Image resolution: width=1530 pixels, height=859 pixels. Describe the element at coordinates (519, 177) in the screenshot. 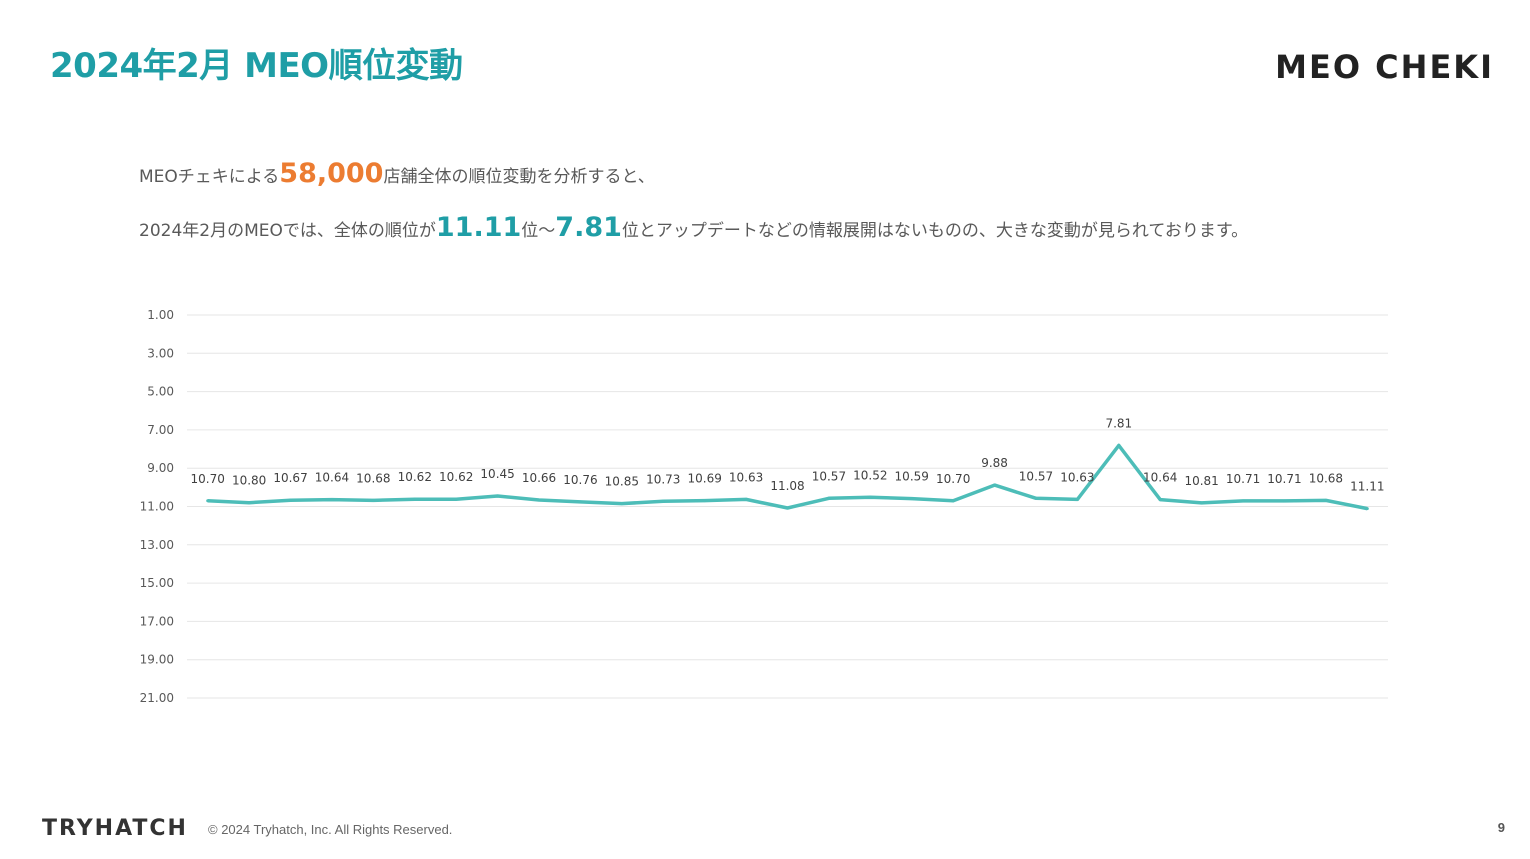

I see `desc1-suffix: 店舗全体の順位変動を分析すると、` at that location.